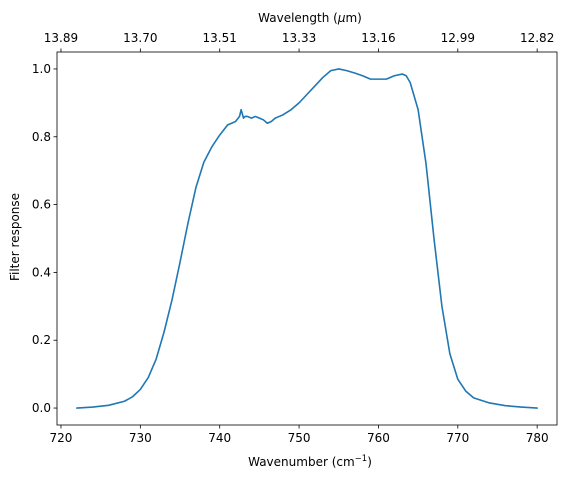 This screenshot has width=567, height=480. I want to click on y-tick-label: 0.2, so click(41, 340).